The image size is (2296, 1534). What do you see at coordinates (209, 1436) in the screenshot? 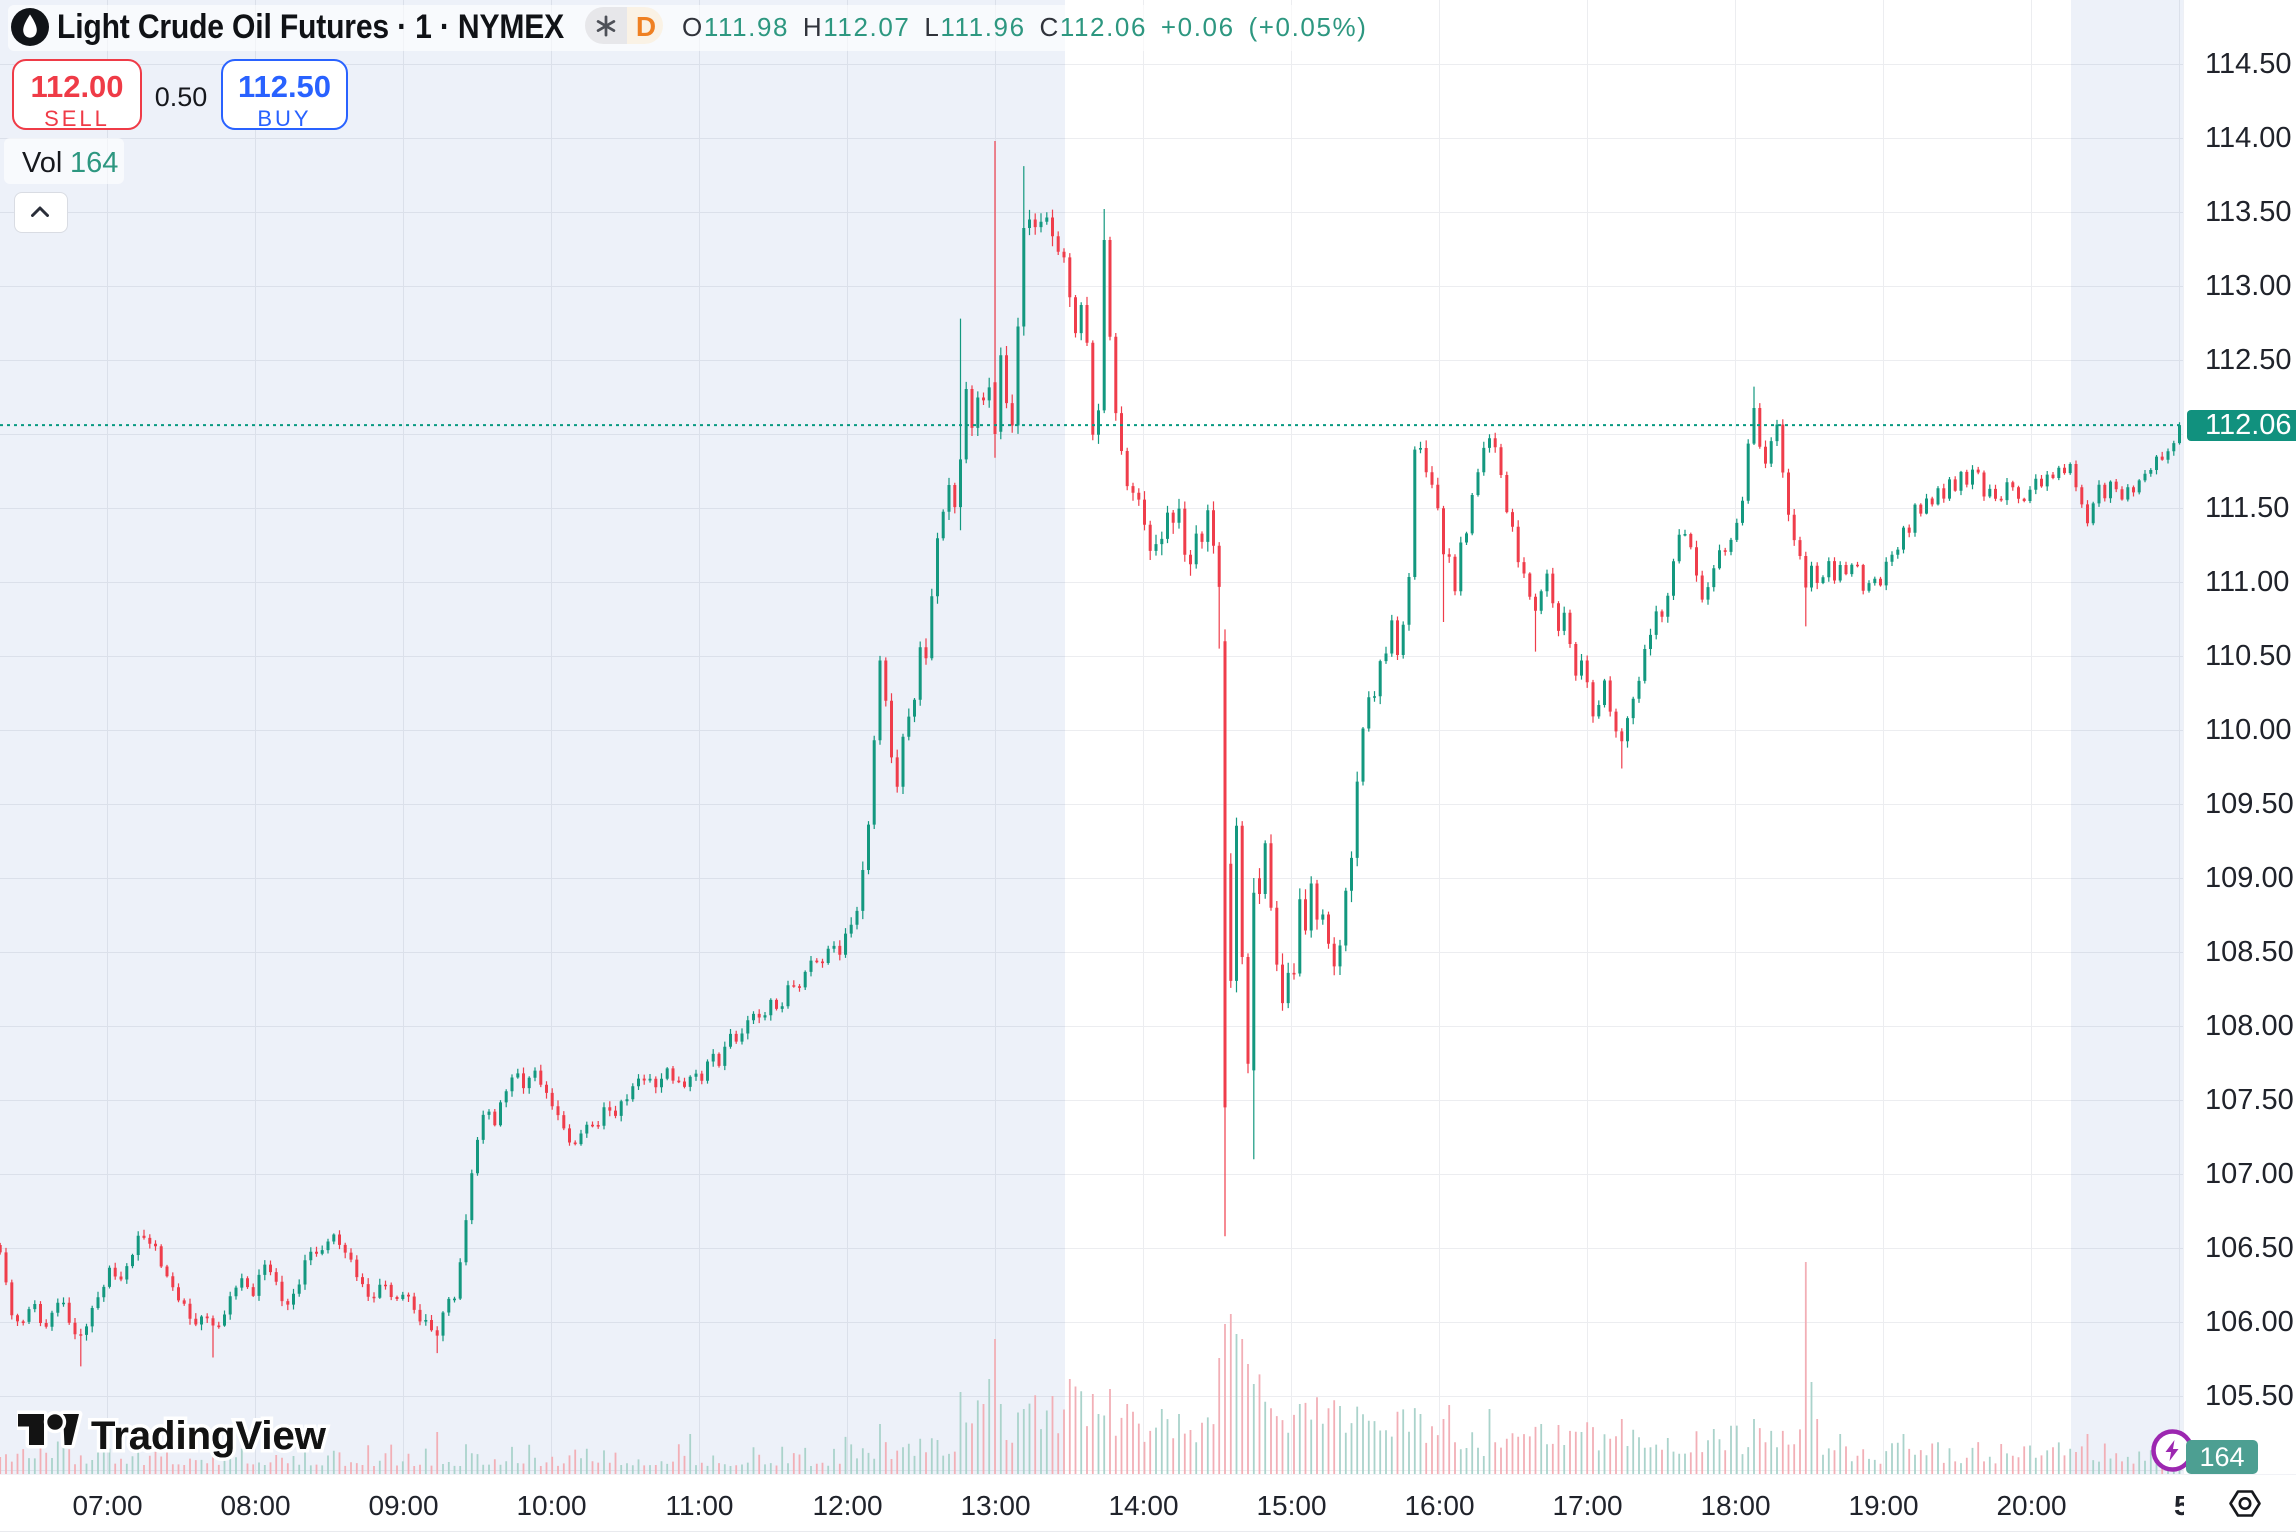
I see `svg-text: TradingView` at bounding box center [209, 1436].